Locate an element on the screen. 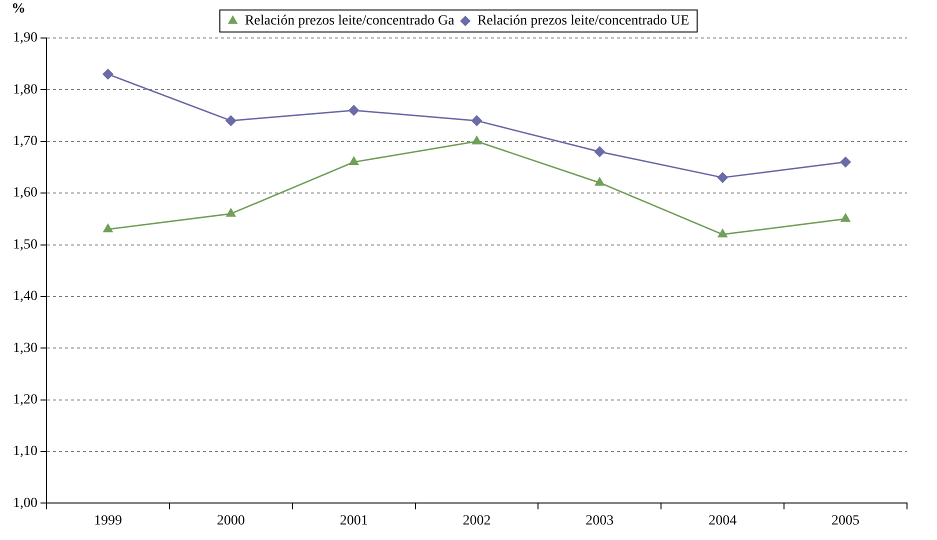 This screenshot has width=937, height=540. y-tick-label: 1,70 is located at coordinates (25, 142).